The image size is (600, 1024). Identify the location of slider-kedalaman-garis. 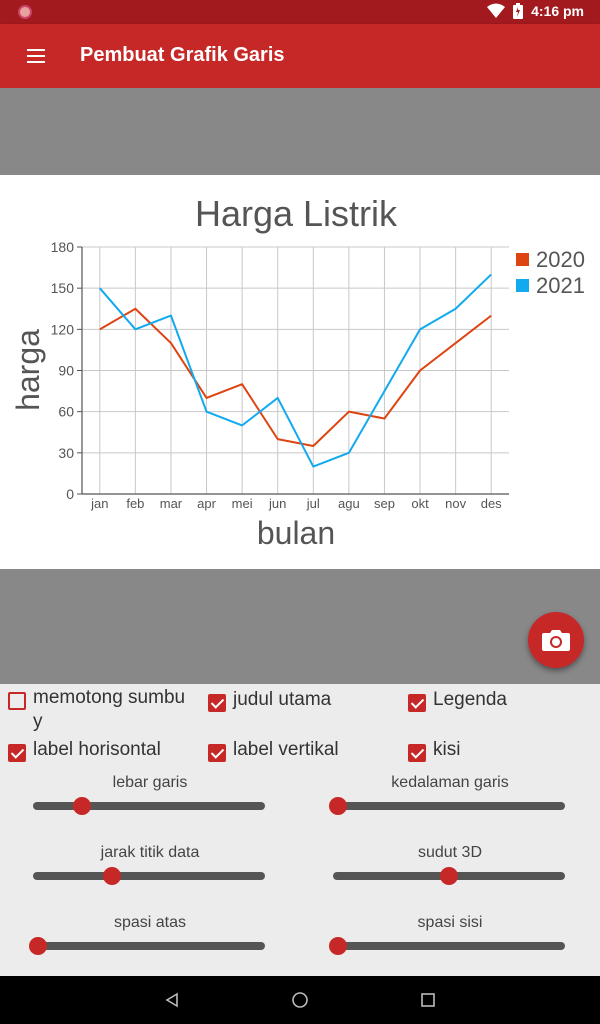
(446, 806).